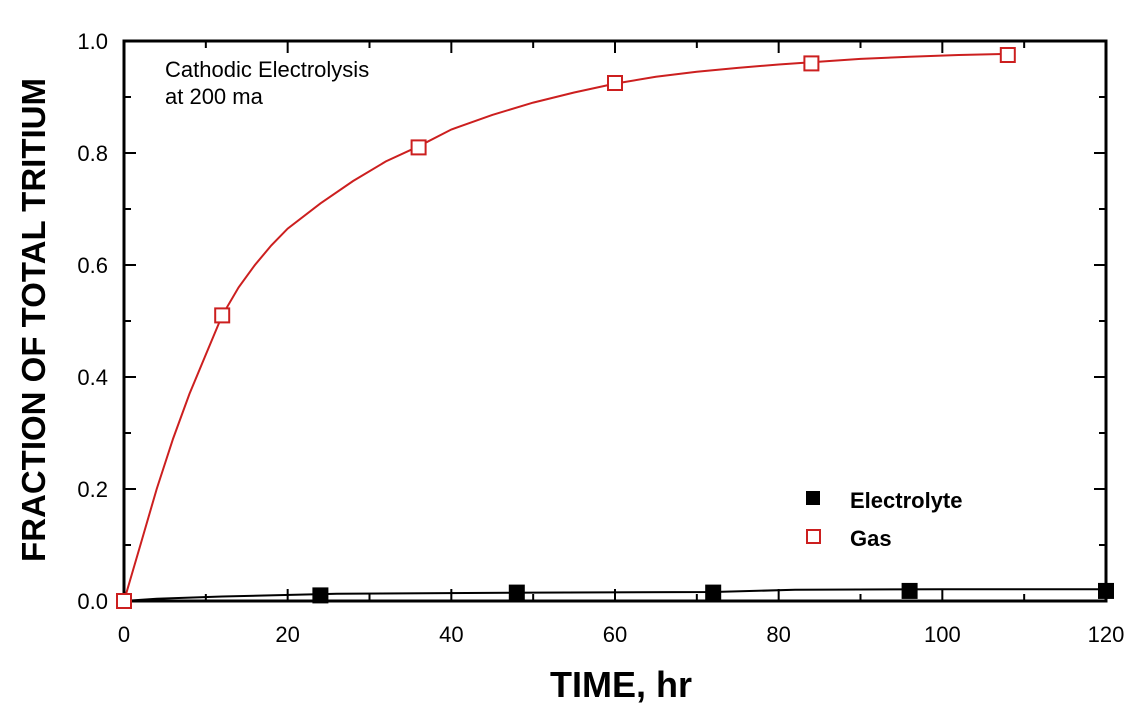 The height and width of the screenshot is (704, 1135). I want to click on x-tick-label: 100, so click(942, 634).